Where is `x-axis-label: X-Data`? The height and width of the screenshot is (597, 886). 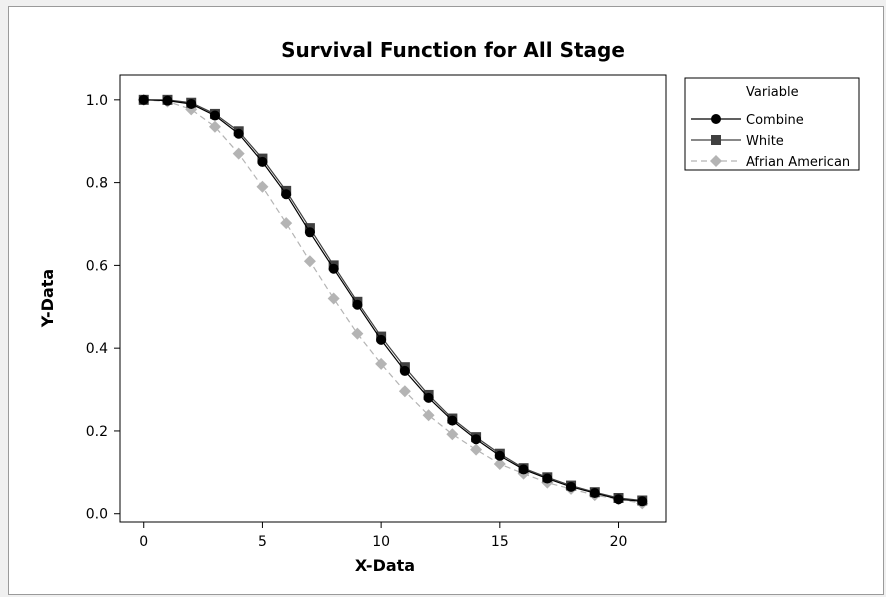
x-axis-label: X-Data is located at coordinates (385, 565).